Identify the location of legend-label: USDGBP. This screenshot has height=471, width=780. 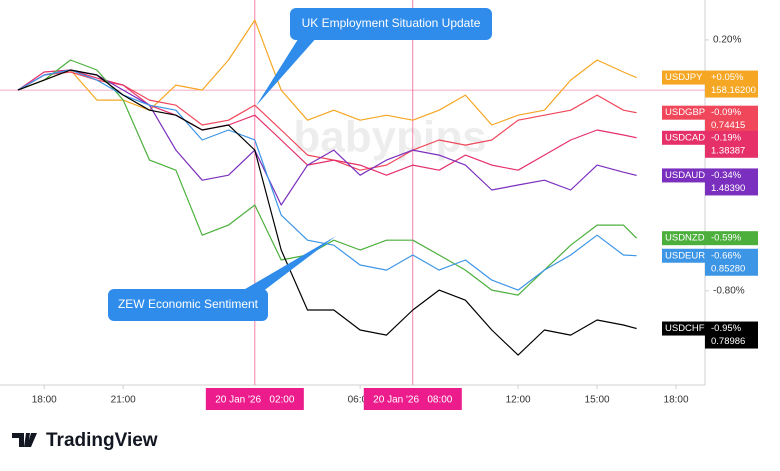
(685, 112).